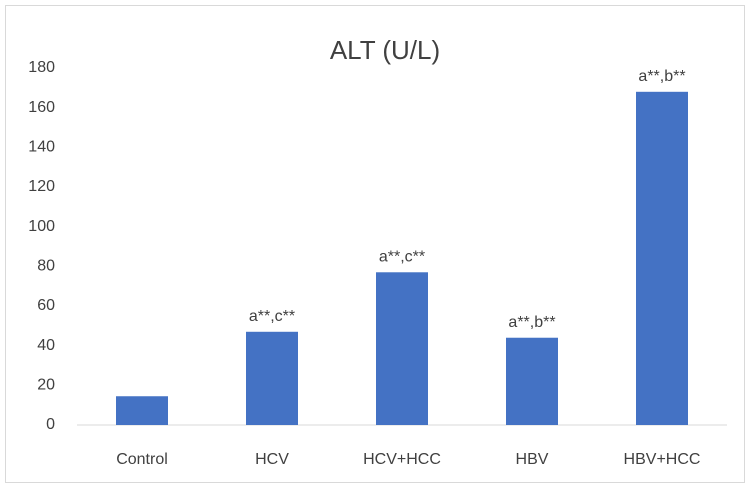 This screenshot has height=500, width=750. I want to click on chart-title: ALT (U/L), so click(385, 50).